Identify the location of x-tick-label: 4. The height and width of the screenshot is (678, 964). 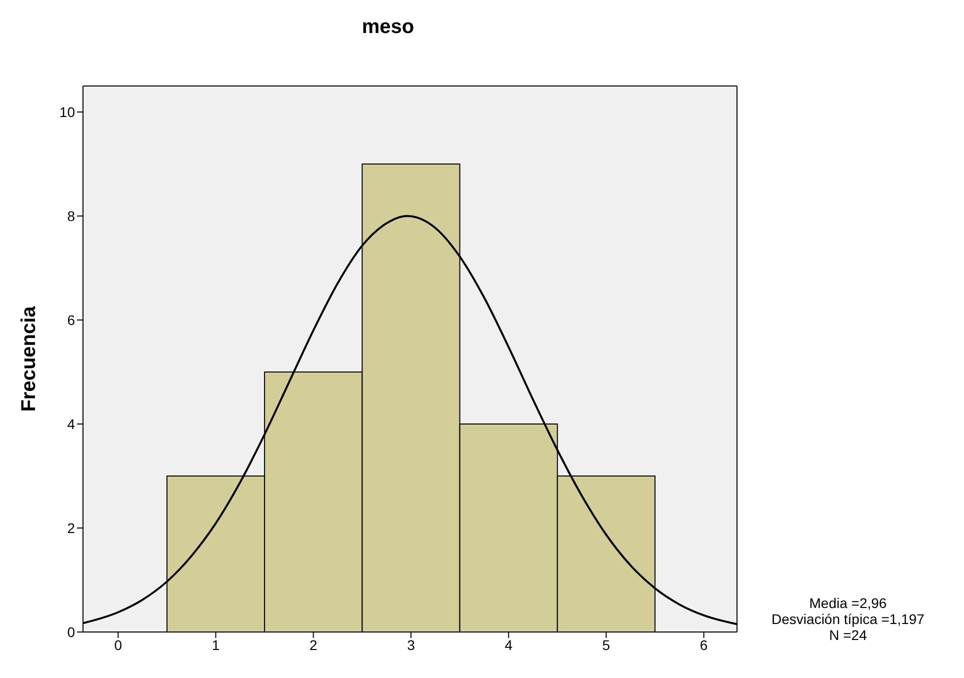
(508, 644).